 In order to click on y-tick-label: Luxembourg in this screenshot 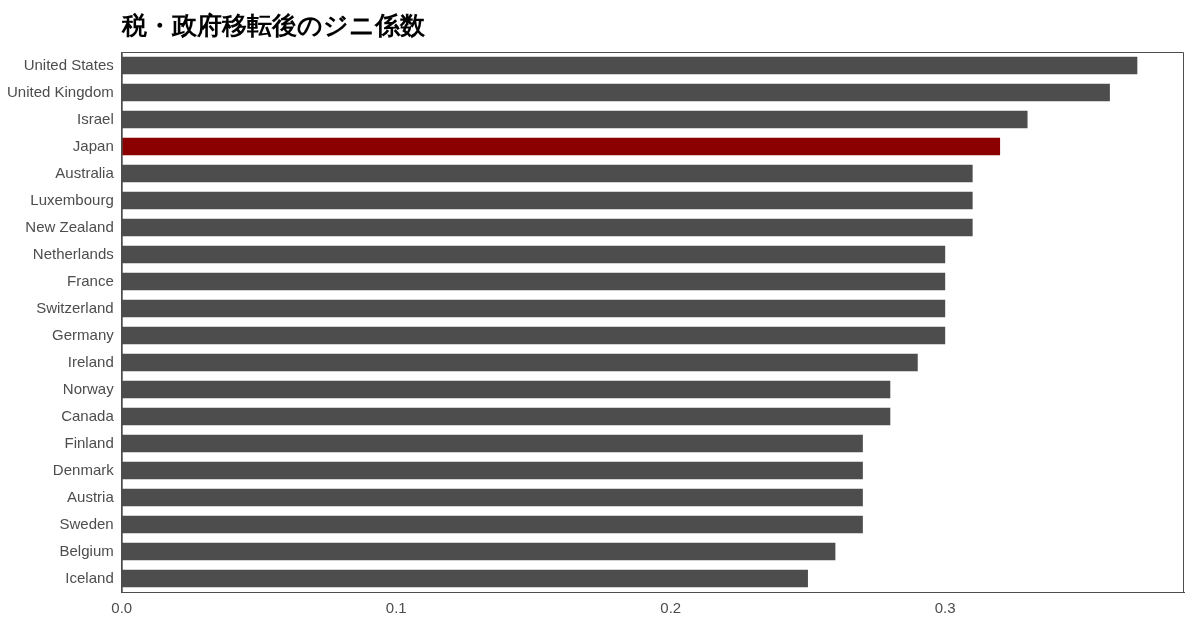, I will do `click(72, 199)`.